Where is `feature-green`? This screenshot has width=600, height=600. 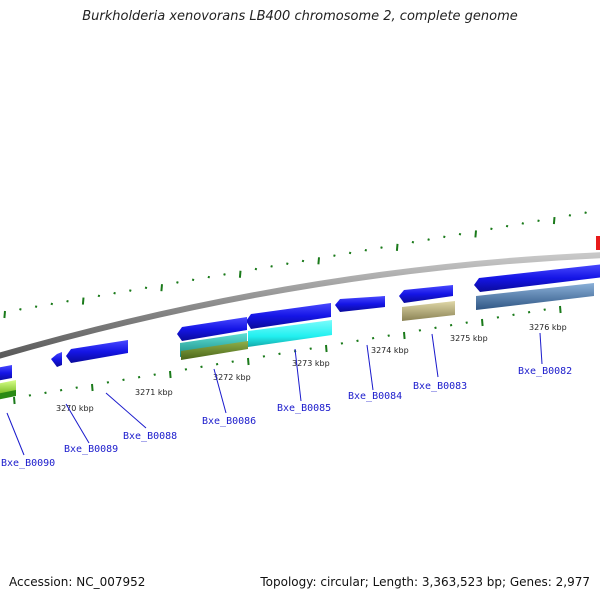
feature-green is located at coordinates (8, 395).